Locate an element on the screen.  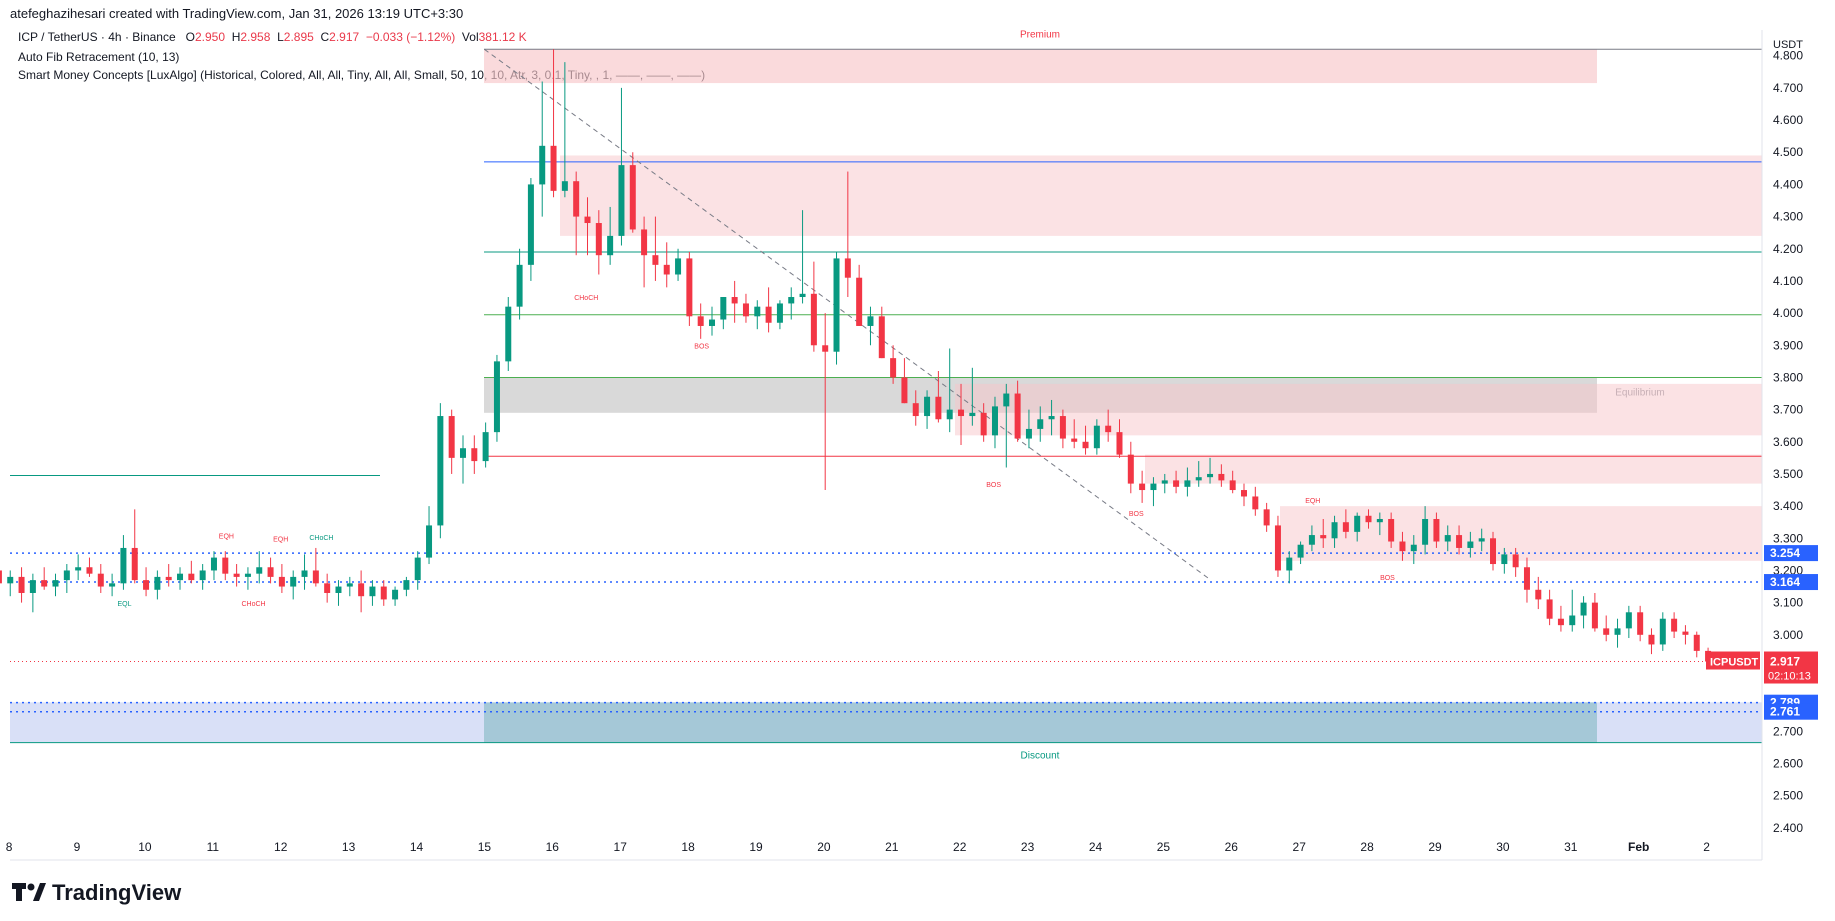
y-tick-label: 3.300 is located at coordinates (1788, 538).